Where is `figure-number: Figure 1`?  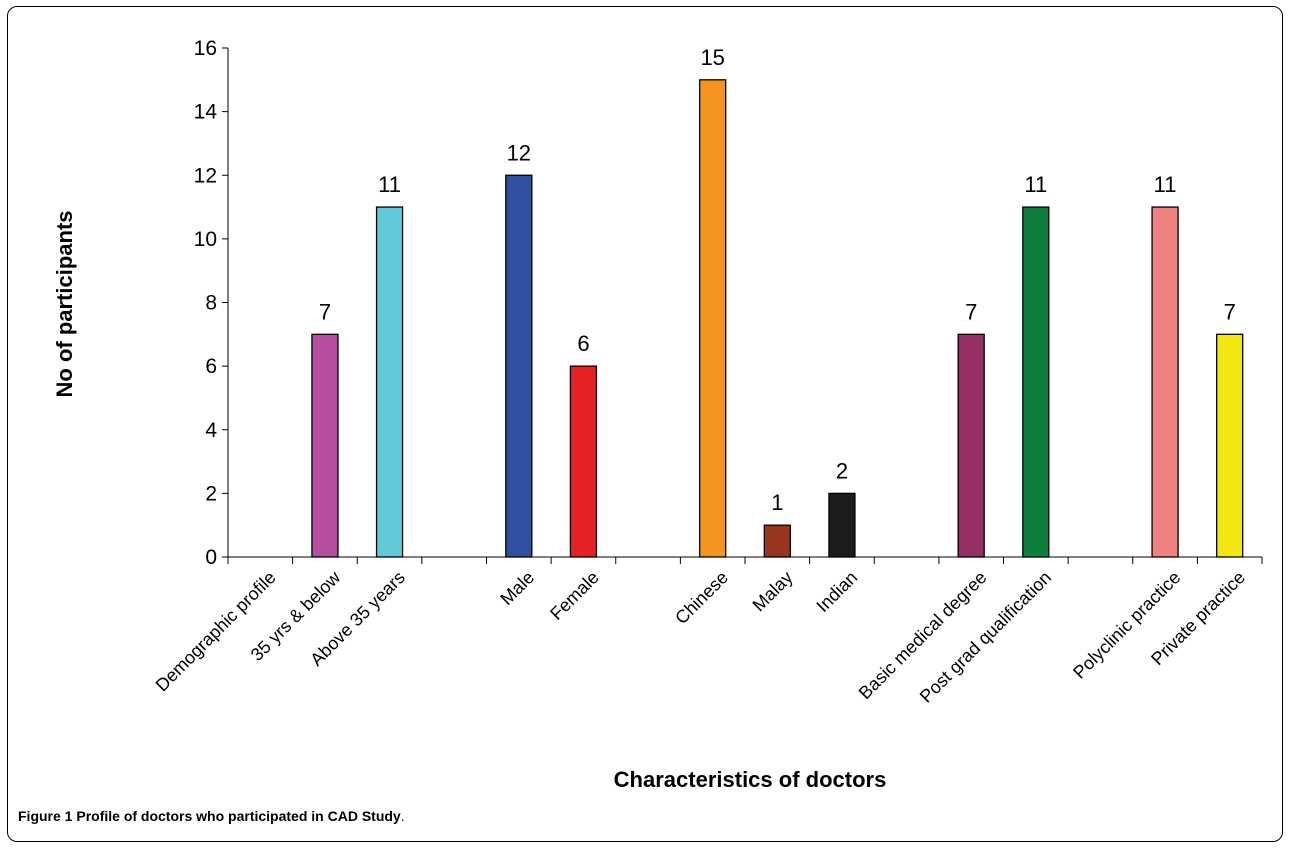 figure-number: Figure 1 is located at coordinates (45, 816).